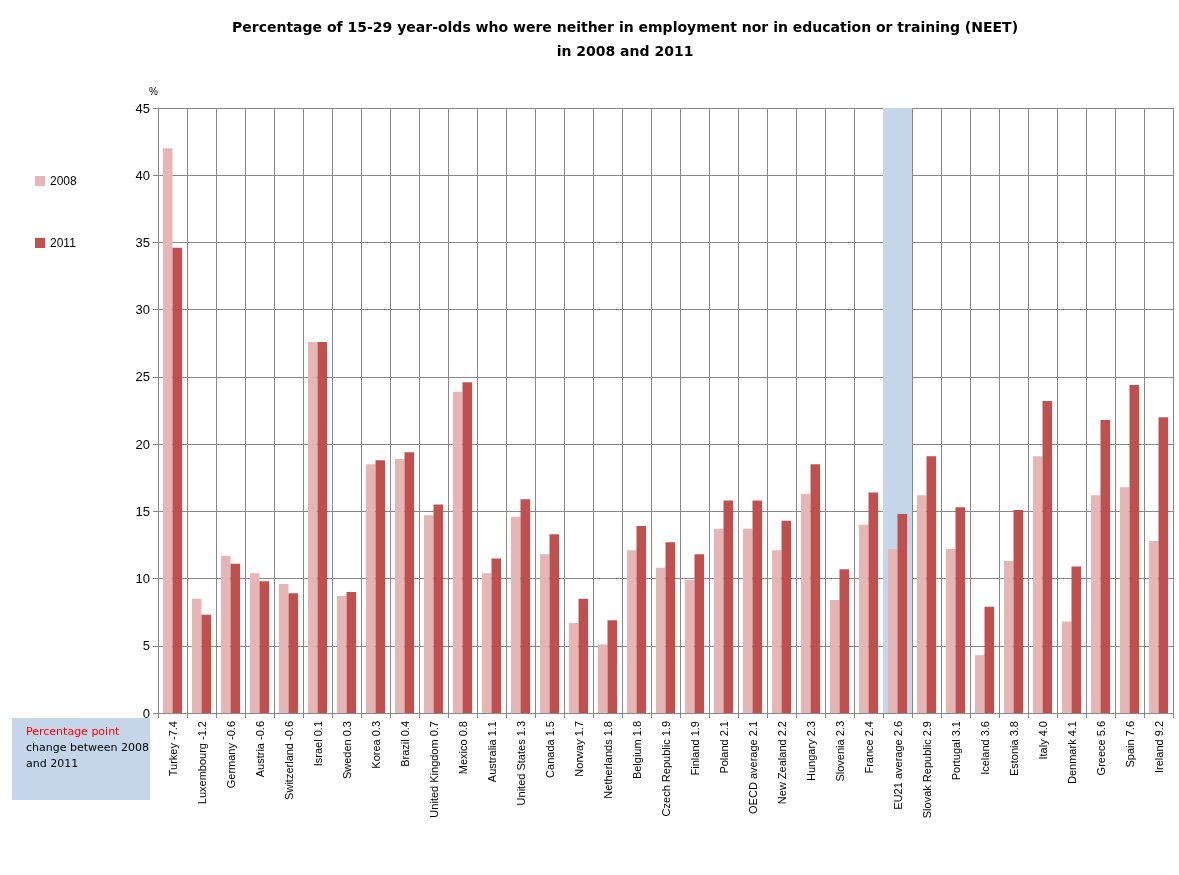 This screenshot has height=875, width=1179. I want to click on x-tick-label: EU21 average 2.6, so click(897, 765).